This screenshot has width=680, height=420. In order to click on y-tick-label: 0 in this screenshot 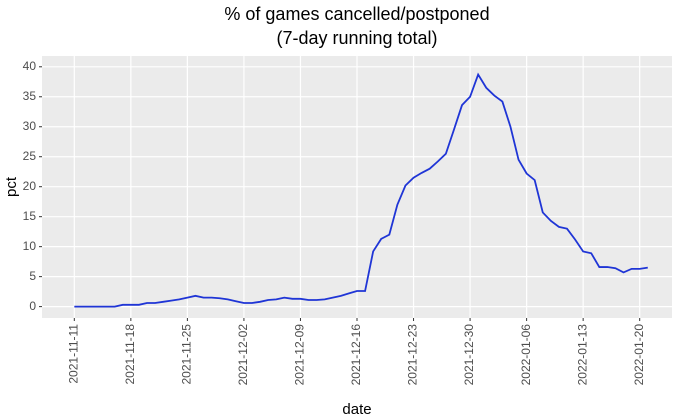, I will do `click(32, 306)`.